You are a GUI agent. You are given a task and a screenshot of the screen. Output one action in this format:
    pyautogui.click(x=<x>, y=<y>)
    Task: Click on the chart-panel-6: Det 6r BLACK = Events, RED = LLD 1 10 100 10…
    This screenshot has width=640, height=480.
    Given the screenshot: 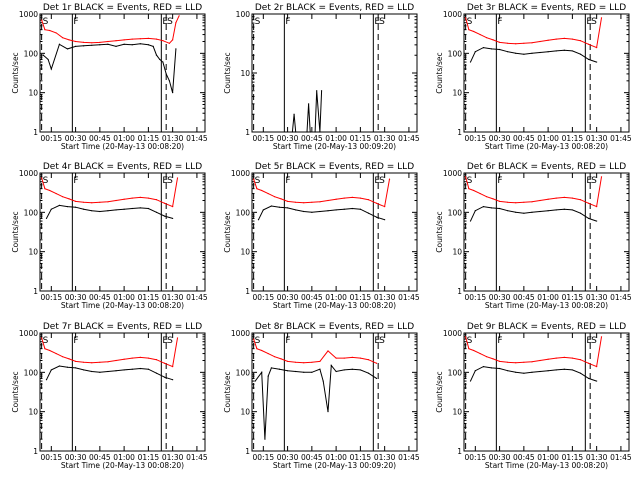 What is the action you would take?
    pyautogui.click(x=533, y=236)
    